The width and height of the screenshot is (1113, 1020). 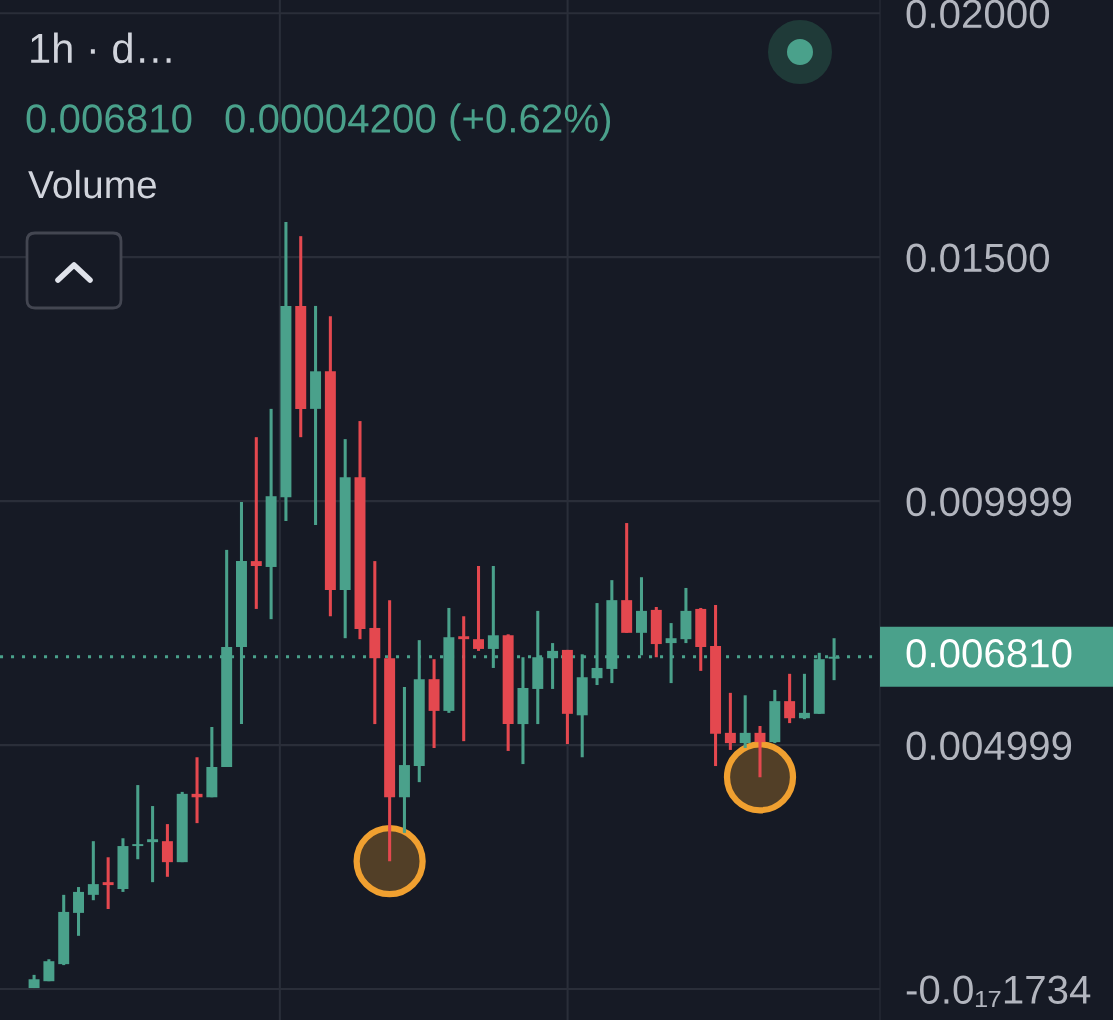 What do you see at coordinates (109, 118) in the screenshot?
I see `annotation: 0.006810` at bounding box center [109, 118].